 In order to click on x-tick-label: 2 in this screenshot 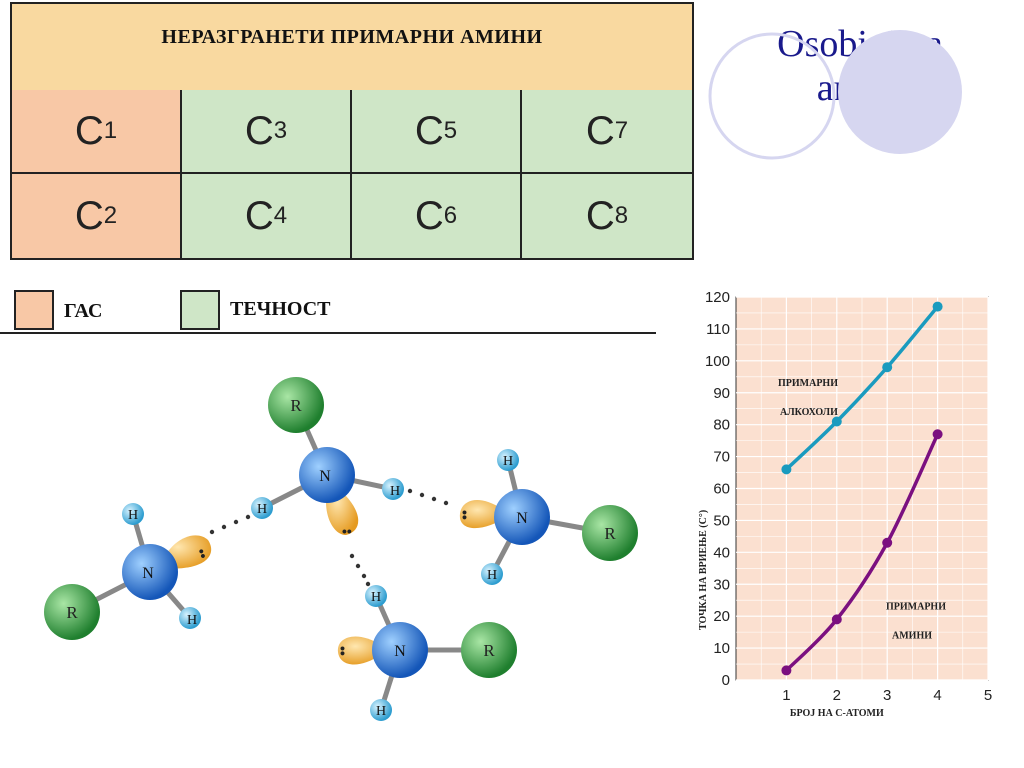, I will do `click(837, 695)`.